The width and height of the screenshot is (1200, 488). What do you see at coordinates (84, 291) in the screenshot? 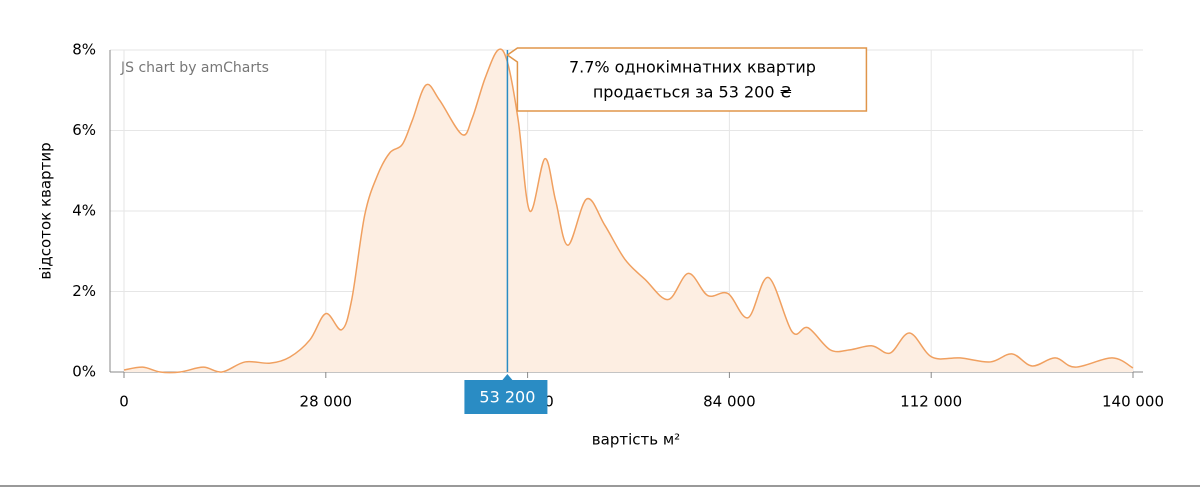
I see `y-tick-label: 2%` at bounding box center [84, 291].